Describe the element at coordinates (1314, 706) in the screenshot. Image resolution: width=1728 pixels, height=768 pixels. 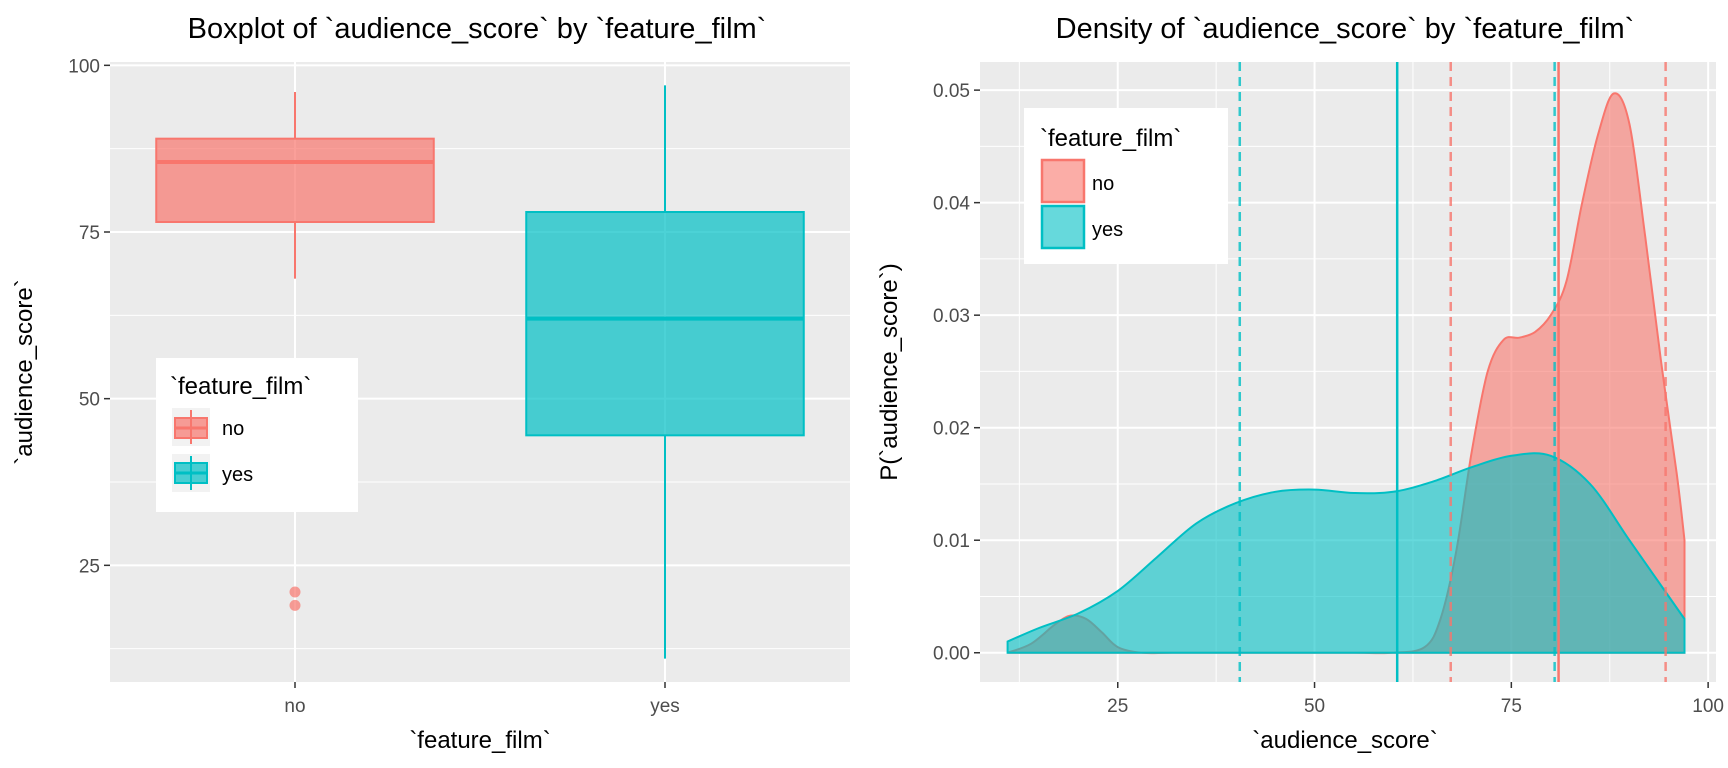
I see `density-x-tick-label: 50` at that location.